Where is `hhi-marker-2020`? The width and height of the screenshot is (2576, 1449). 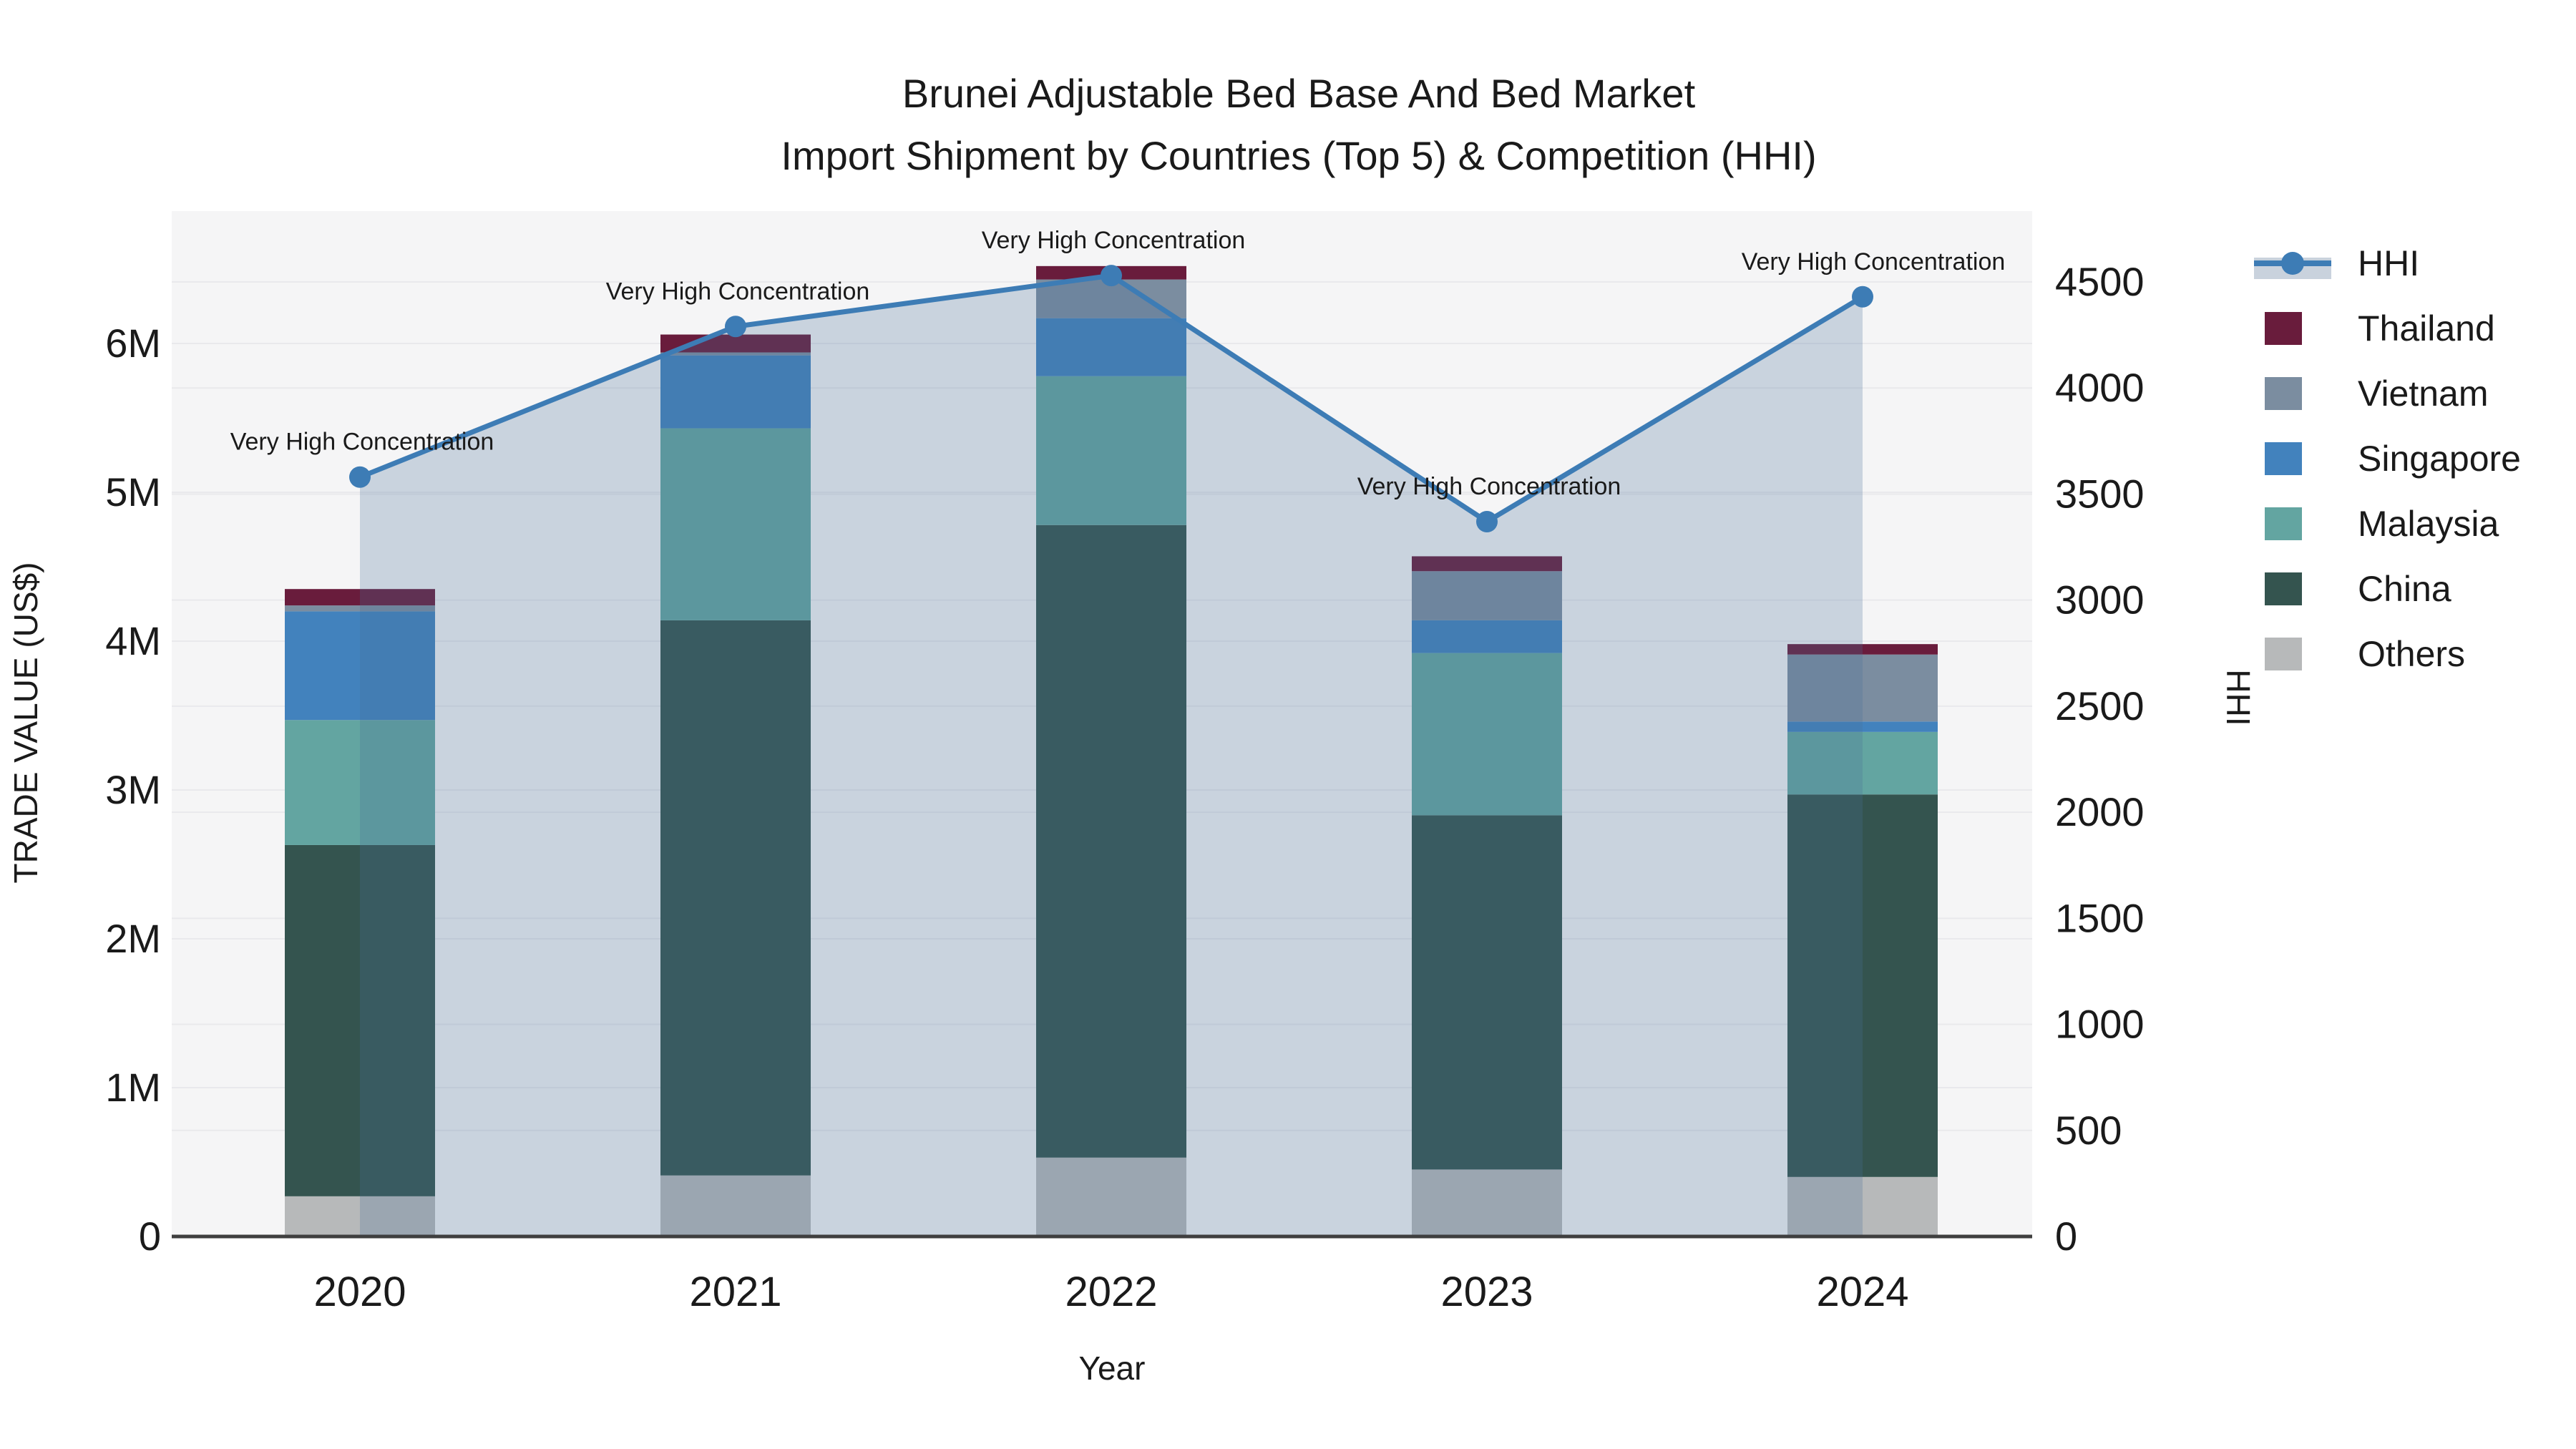 hhi-marker-2020 is located at coordinates (360, 477).